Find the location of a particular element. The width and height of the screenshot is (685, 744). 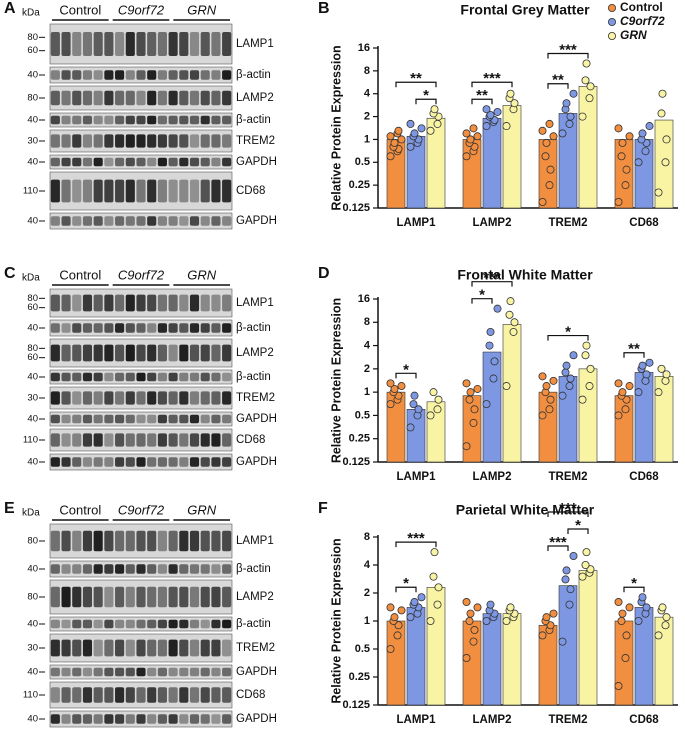

chart-title: Parietal White Matter is located at coordinates (525, 510).